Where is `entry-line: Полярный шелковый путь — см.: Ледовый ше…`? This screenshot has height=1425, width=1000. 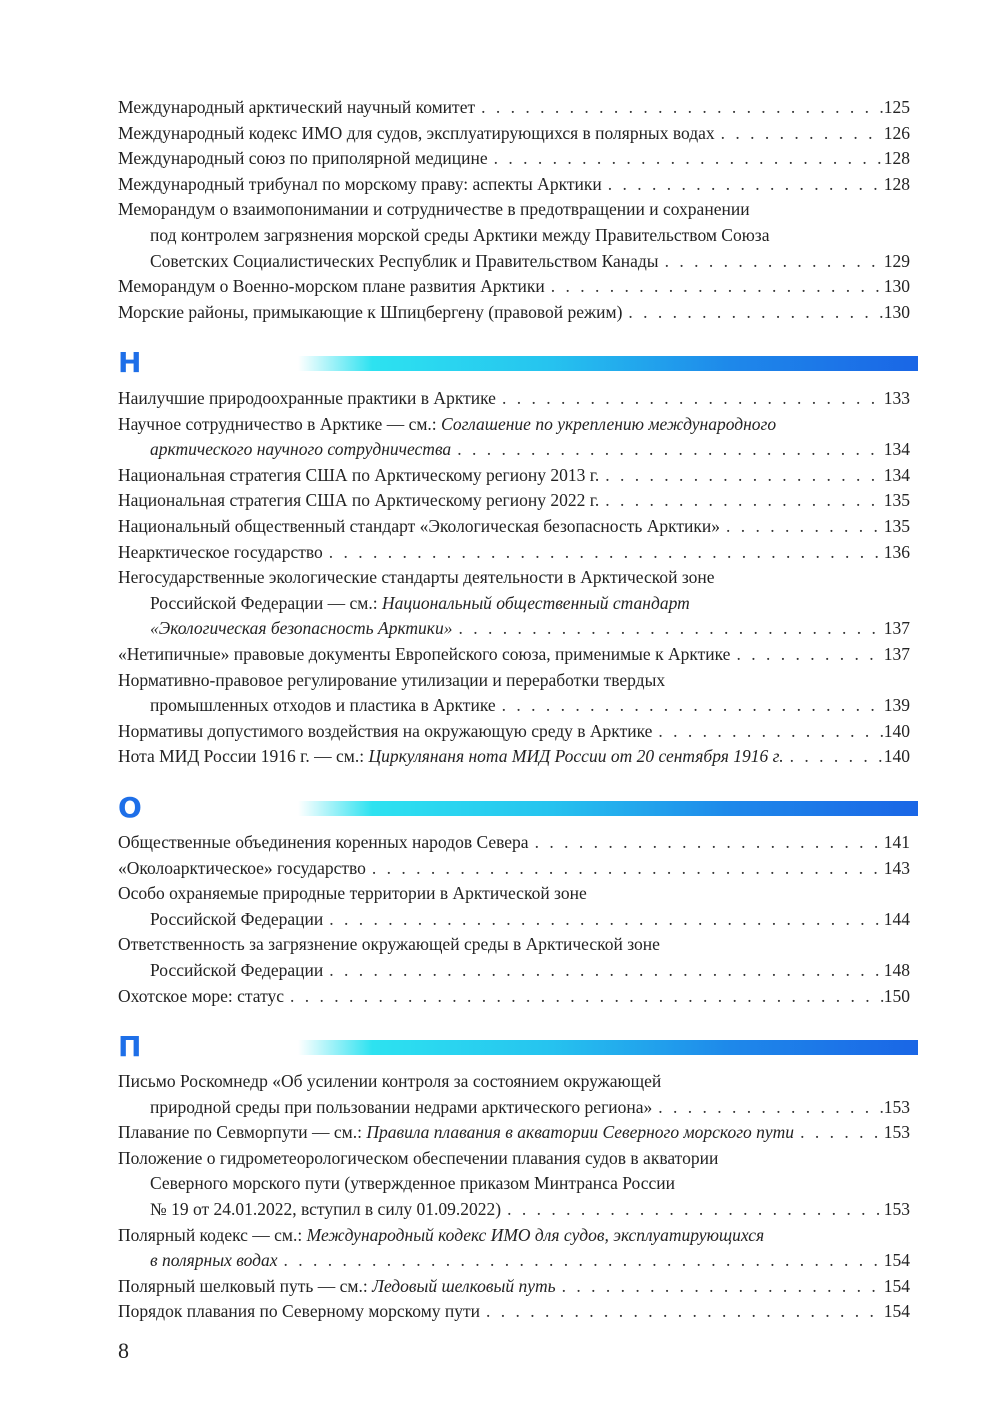 entry-line: Полярный шелковый путь — см.: Ледовый ше… is located at coordinates (514, 1287).